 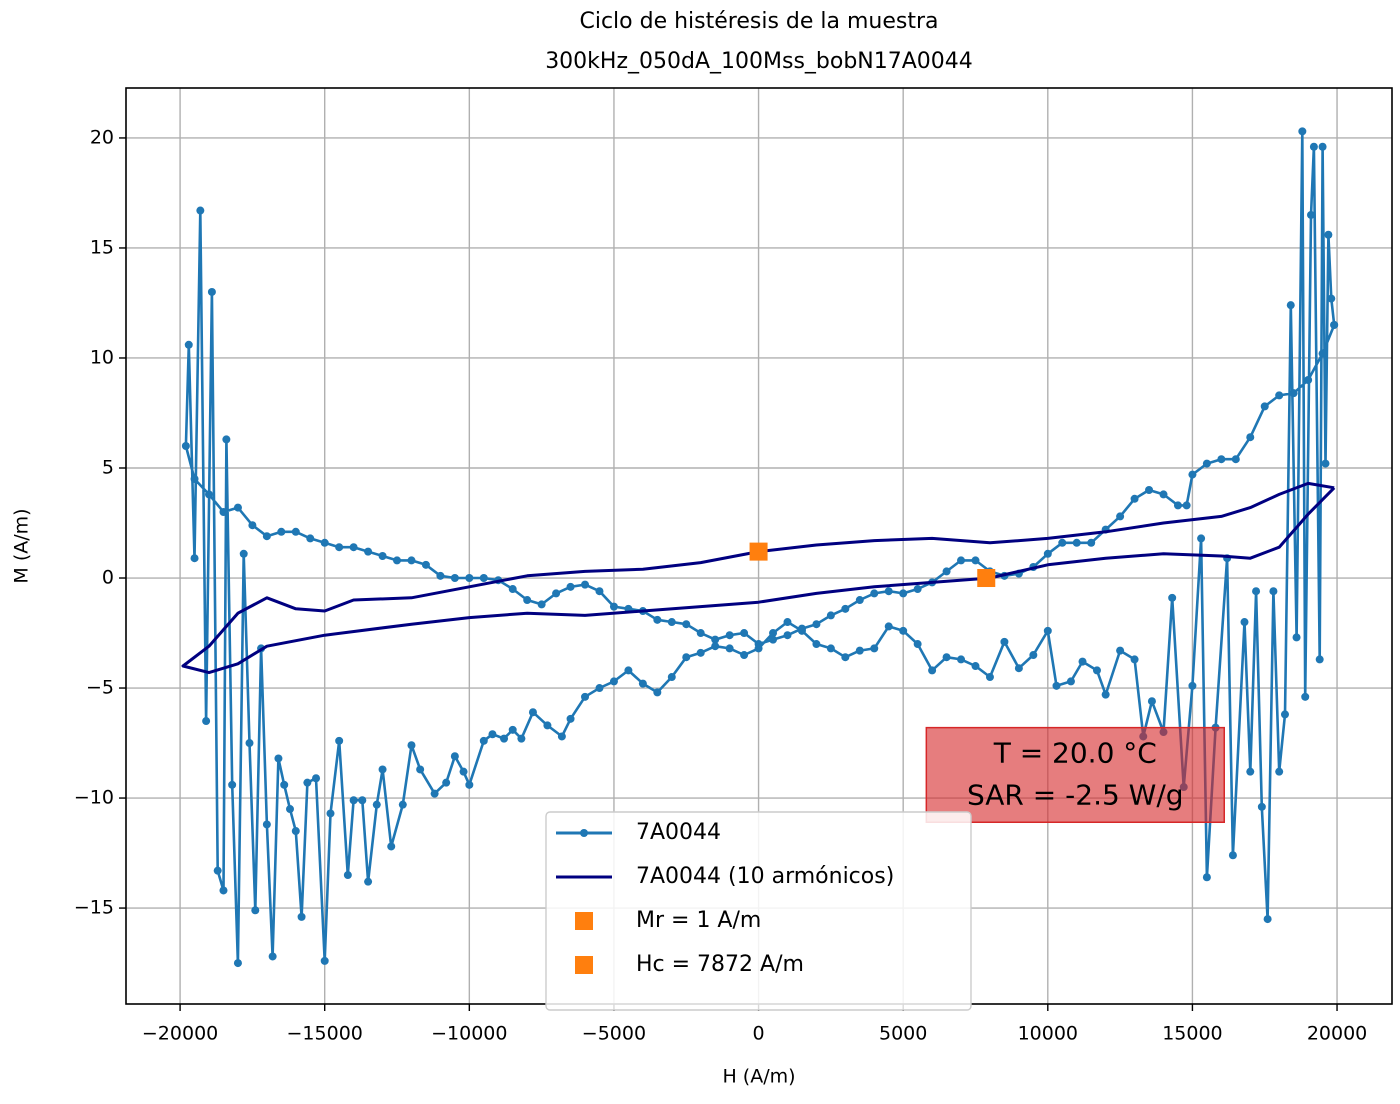 I want to click on x-tick-label: 10000, so click(x=1048, y=1034).